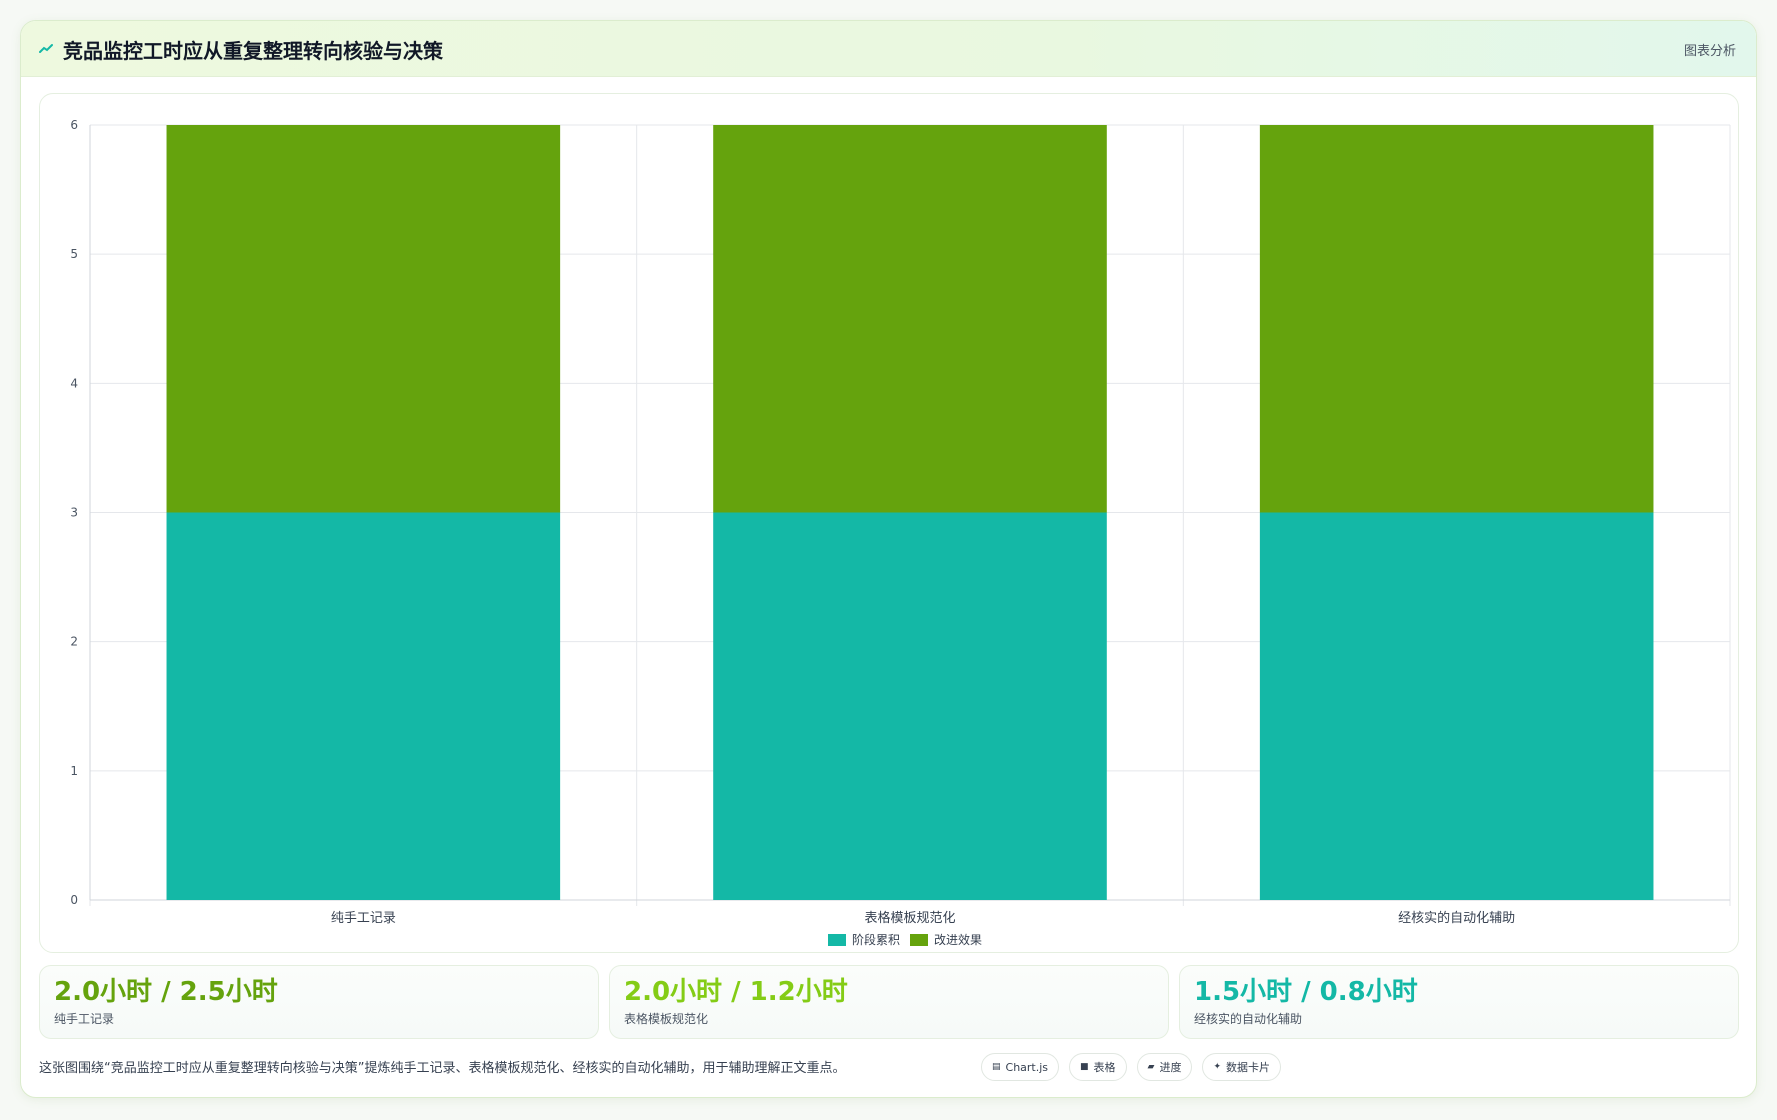 The width and height of the screenshot is (1777, 1120). I want to click on legend-label: 改进效果, so click(958, 939).